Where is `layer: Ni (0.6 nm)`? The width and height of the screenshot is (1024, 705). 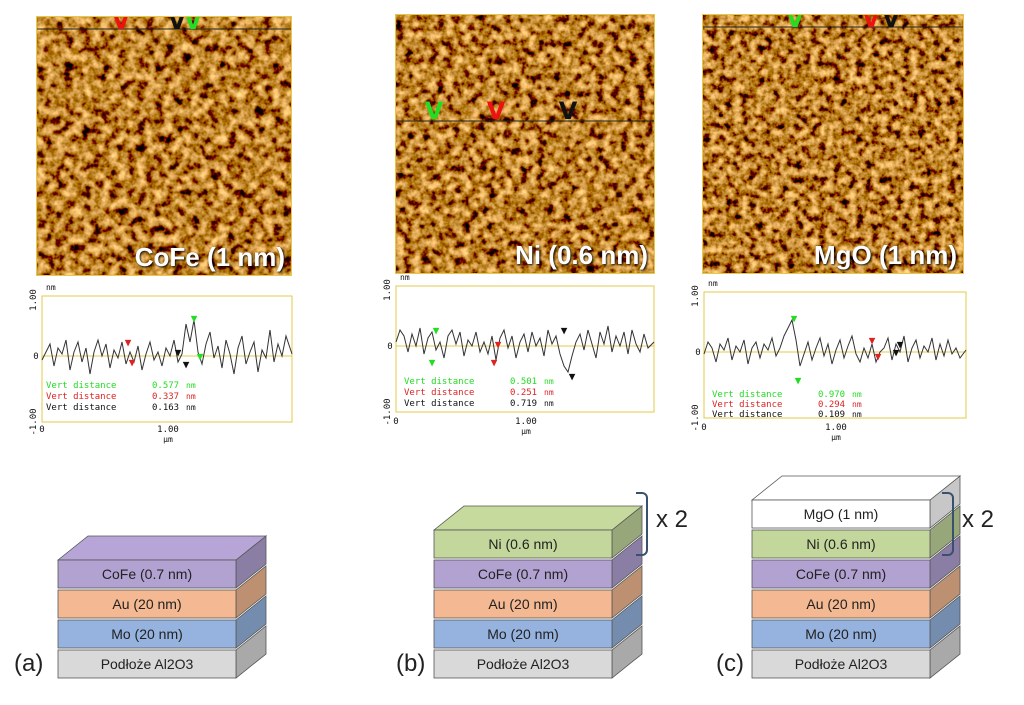
layer: Ni (0.6 nm) is located at coordinates (538, 532).